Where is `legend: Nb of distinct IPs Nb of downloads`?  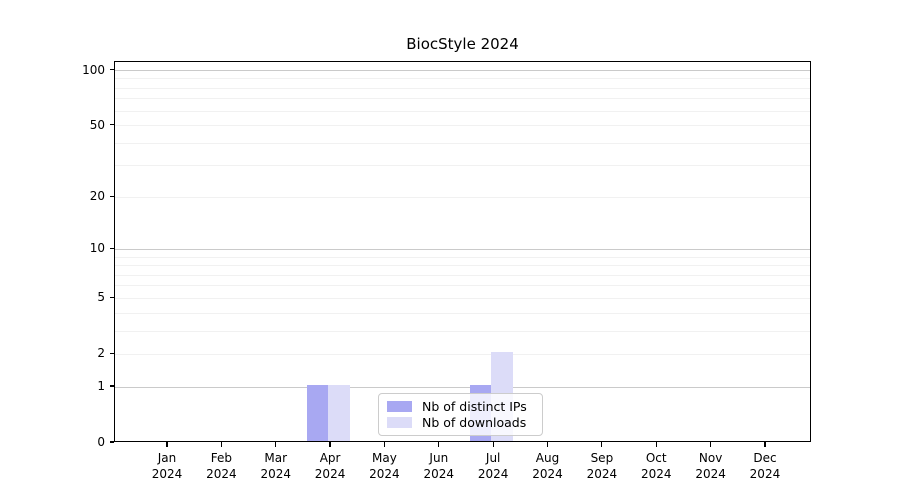
legend: Nb of distinct IPs Nb of downloads is located at coordinates (460, 414).